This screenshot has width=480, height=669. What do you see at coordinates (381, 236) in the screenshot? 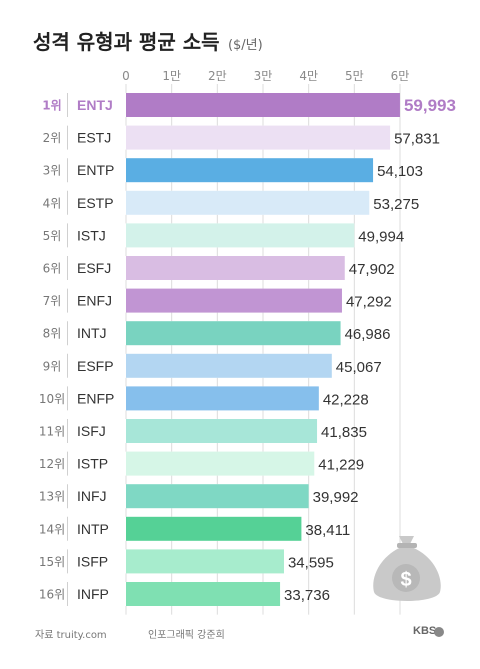
I see `value-label: 49,994` at bounding box center [381, 236].